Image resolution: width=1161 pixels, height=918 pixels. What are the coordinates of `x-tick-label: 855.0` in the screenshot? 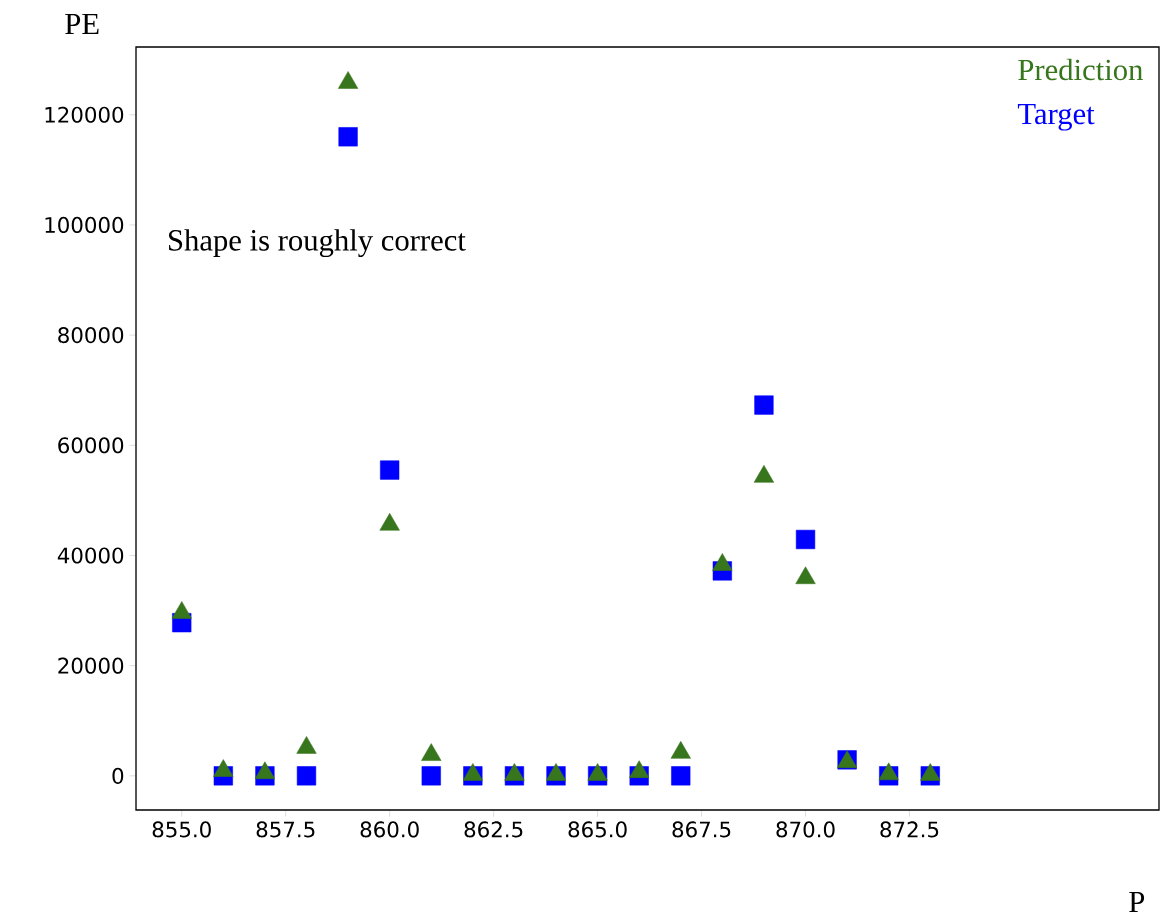 It's located at (181, 829).